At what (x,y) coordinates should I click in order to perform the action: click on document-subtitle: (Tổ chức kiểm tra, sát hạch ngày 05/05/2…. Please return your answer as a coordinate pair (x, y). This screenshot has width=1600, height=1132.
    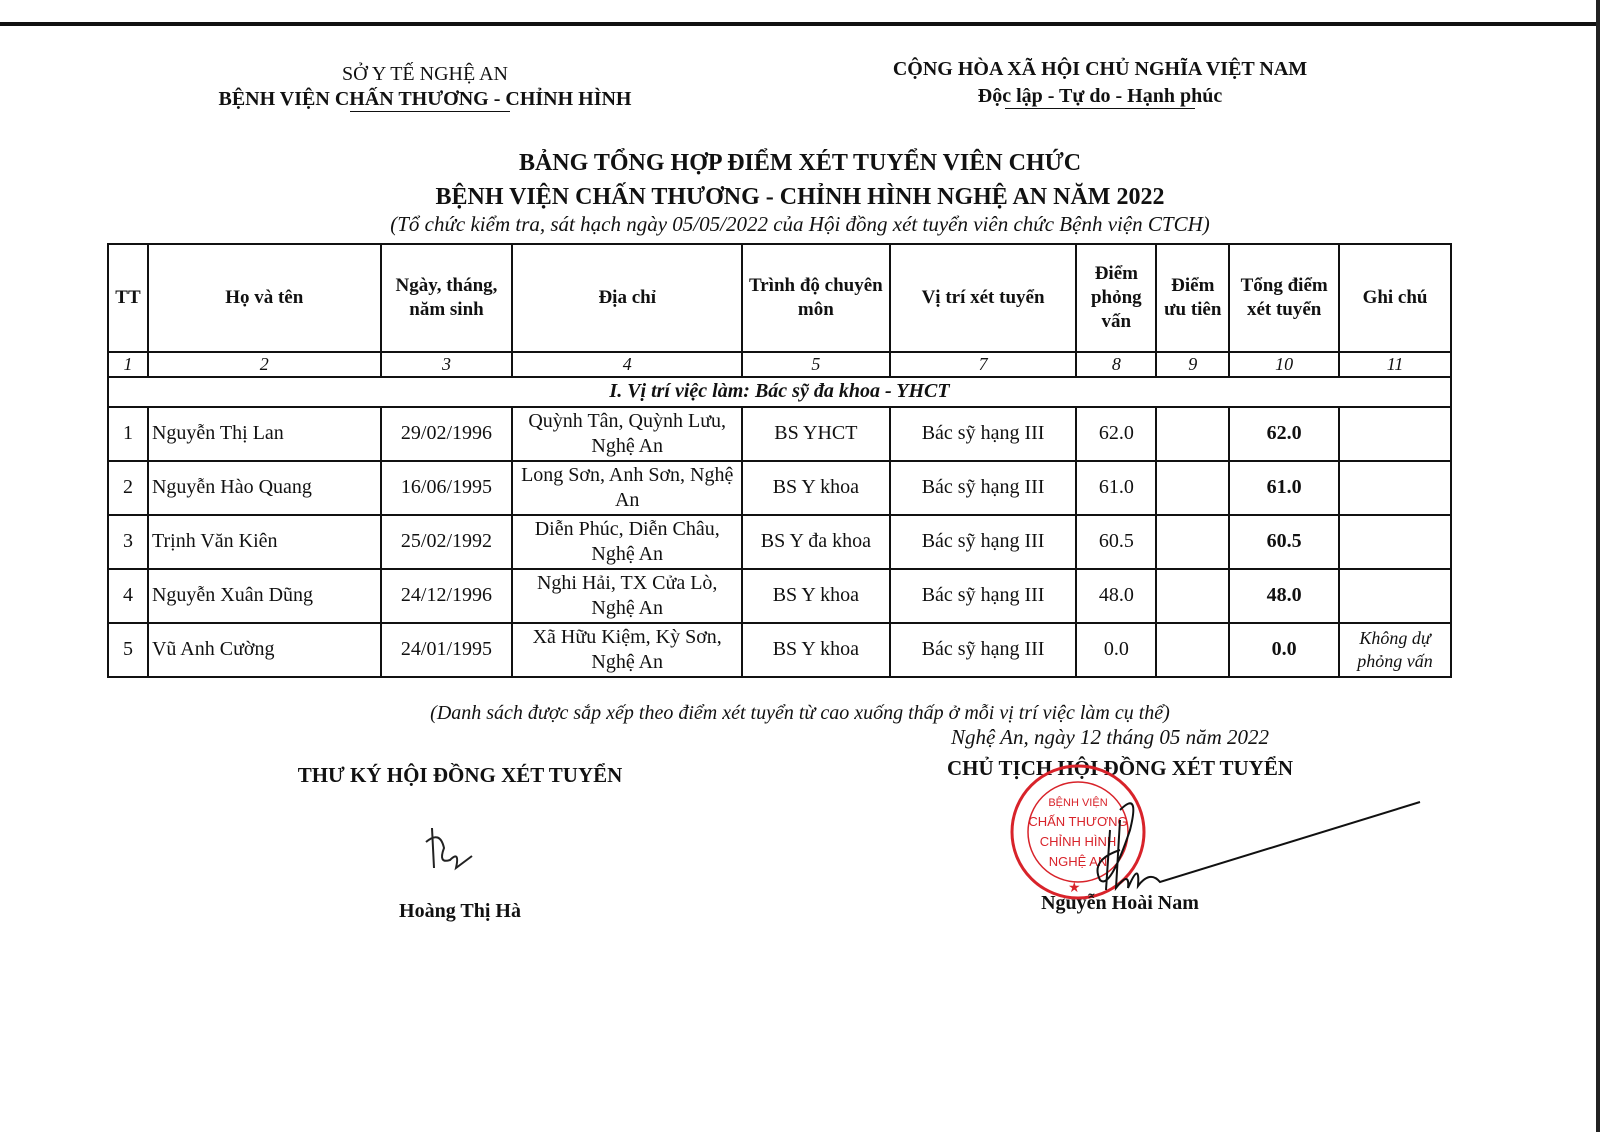
    Looking at the image, I should click on (800, 224).